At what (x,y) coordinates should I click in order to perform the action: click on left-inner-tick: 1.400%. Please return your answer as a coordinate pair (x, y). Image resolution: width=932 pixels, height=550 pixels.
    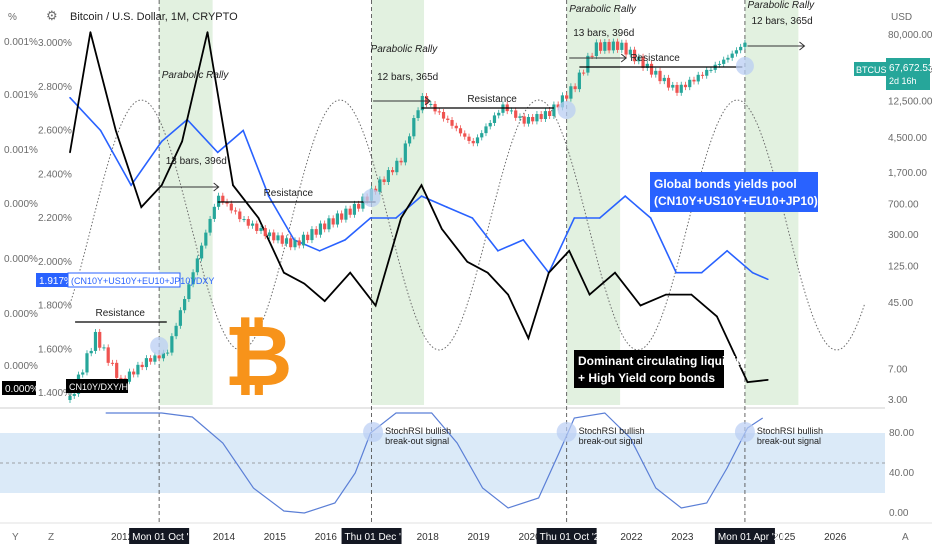
    Looking at the image, I should click on (55, 393).